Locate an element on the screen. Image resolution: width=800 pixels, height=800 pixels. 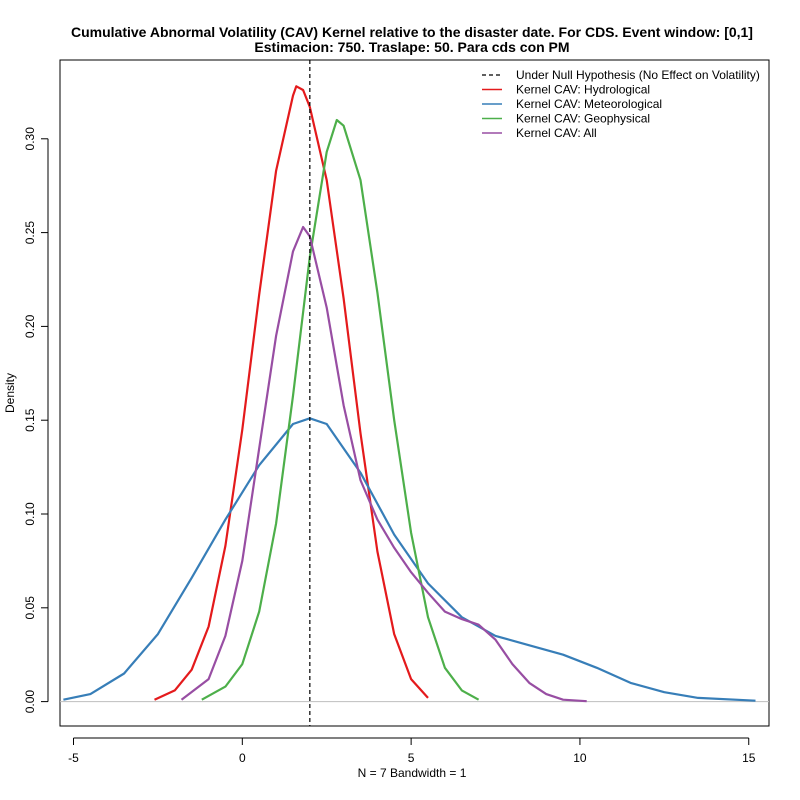
legend-label: Kernel CAV: Geophysical is located at coordinates (583, 119).